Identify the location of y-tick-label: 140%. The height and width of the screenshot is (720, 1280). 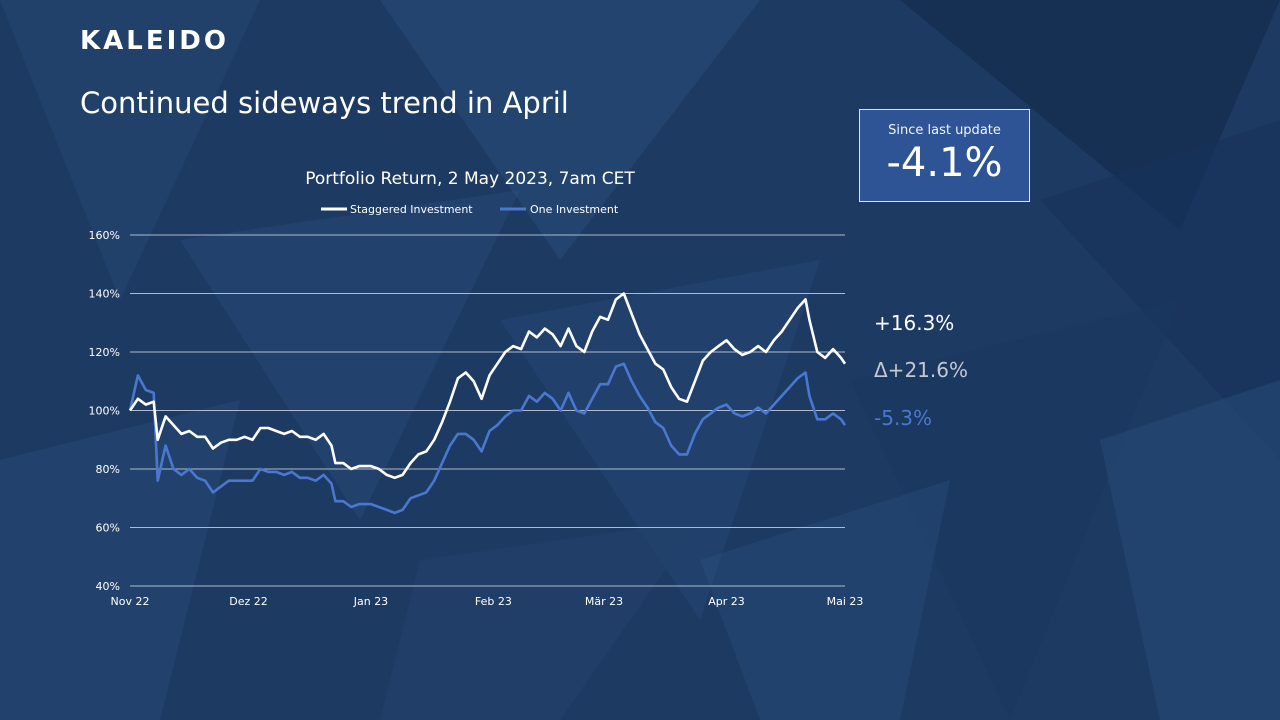
(104, 294).